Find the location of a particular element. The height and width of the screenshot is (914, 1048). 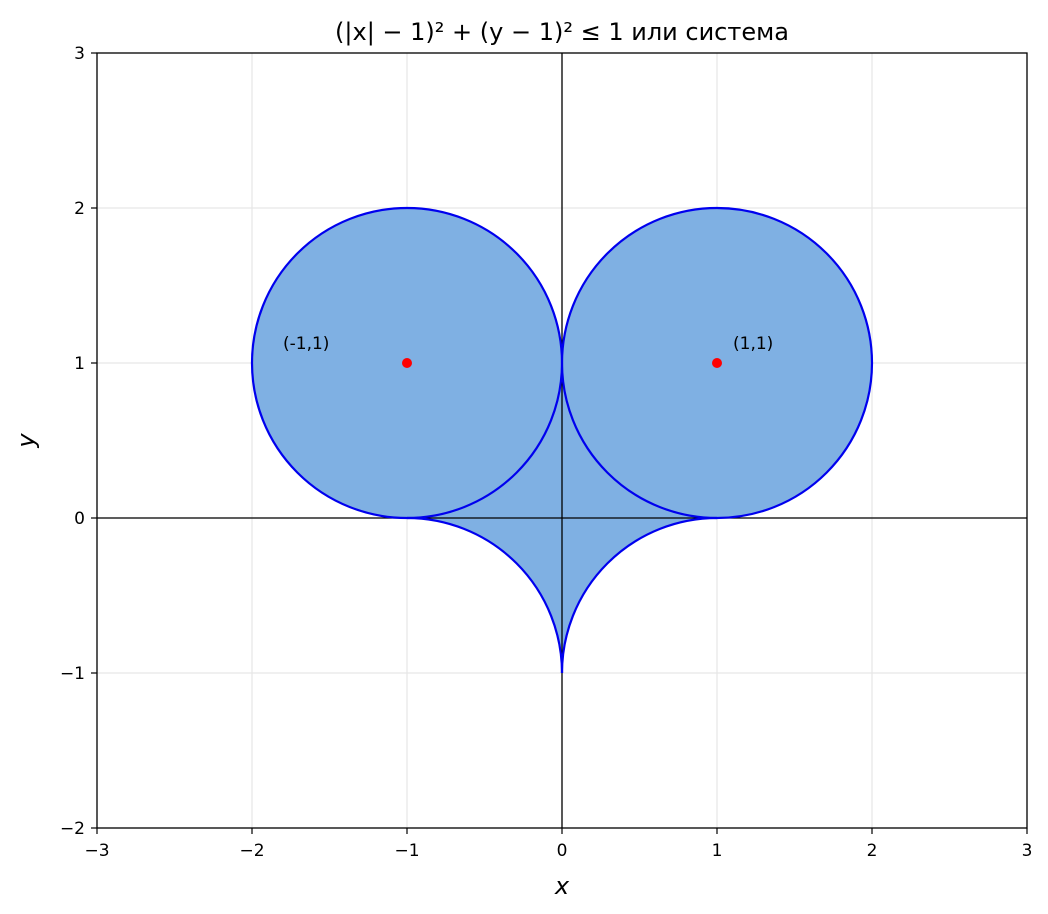

x-axis-label: x is located at coordinates (562, 886).